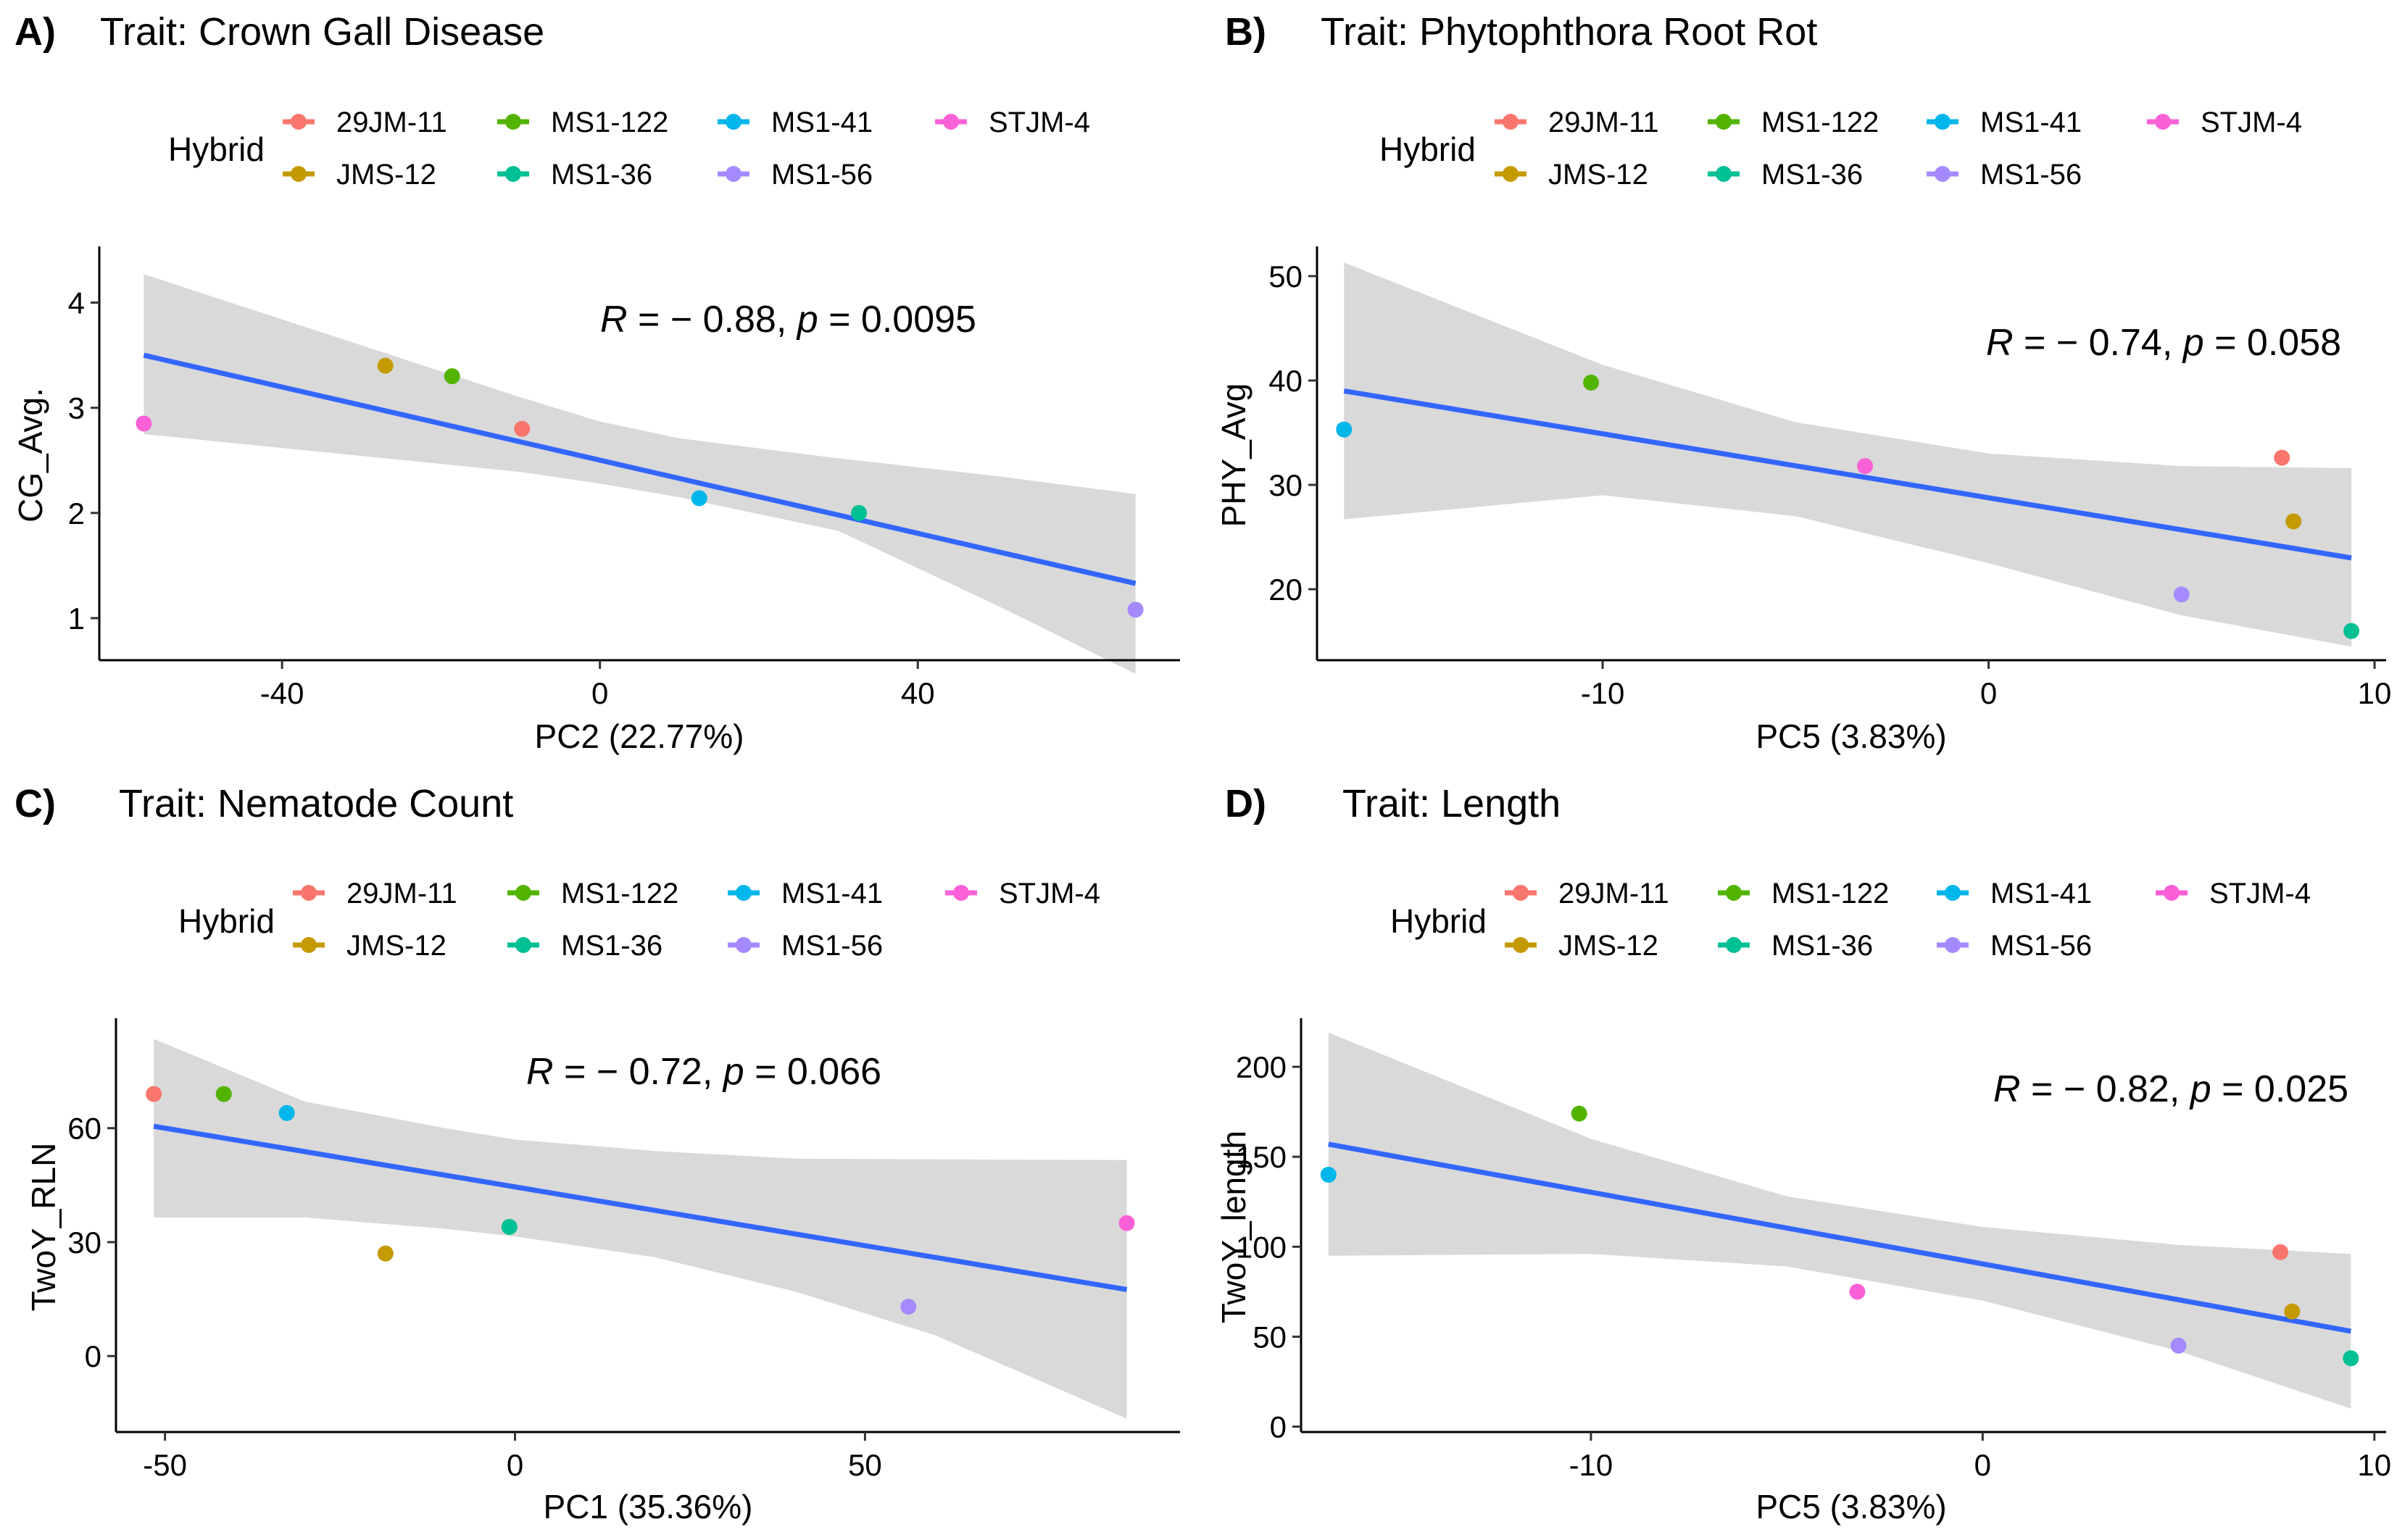  I want to click on x-tick-label: -40, so click(282, 693).